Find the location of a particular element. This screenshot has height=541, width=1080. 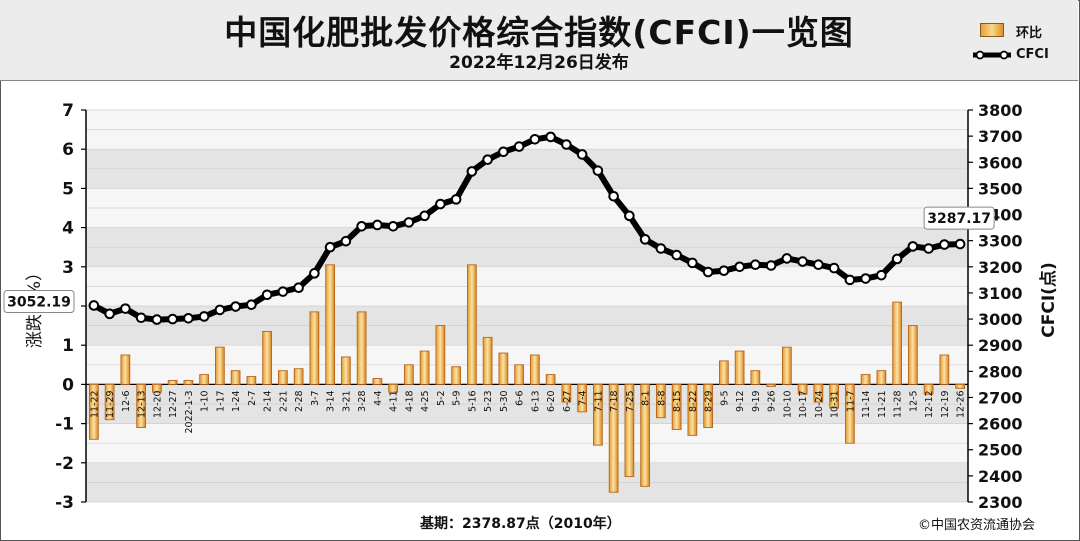

category-label: 6-27 is located at coordinates (567, 401).